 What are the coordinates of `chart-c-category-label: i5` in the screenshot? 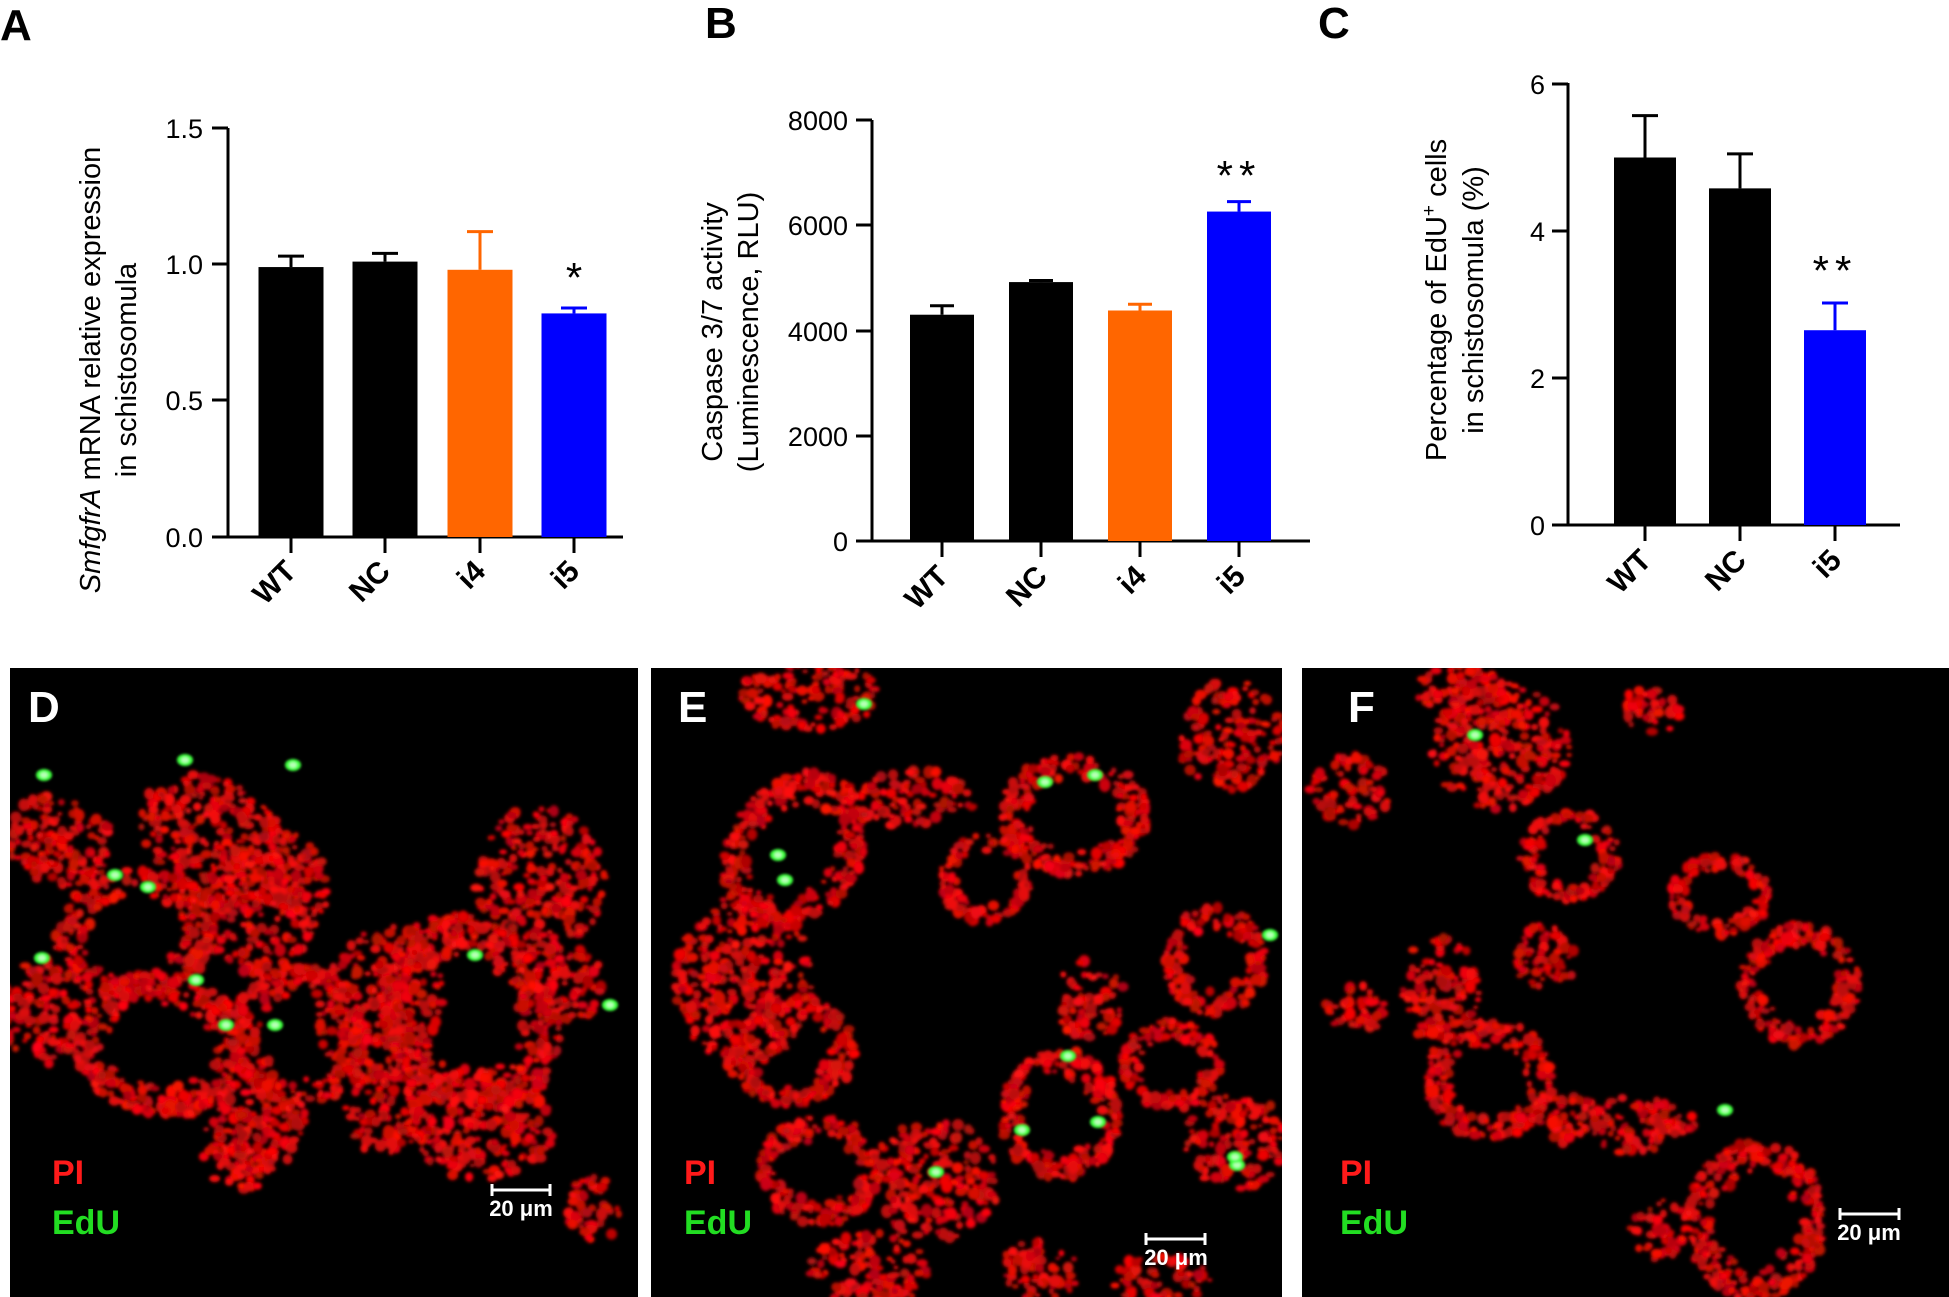 It's located at (1827, 564).